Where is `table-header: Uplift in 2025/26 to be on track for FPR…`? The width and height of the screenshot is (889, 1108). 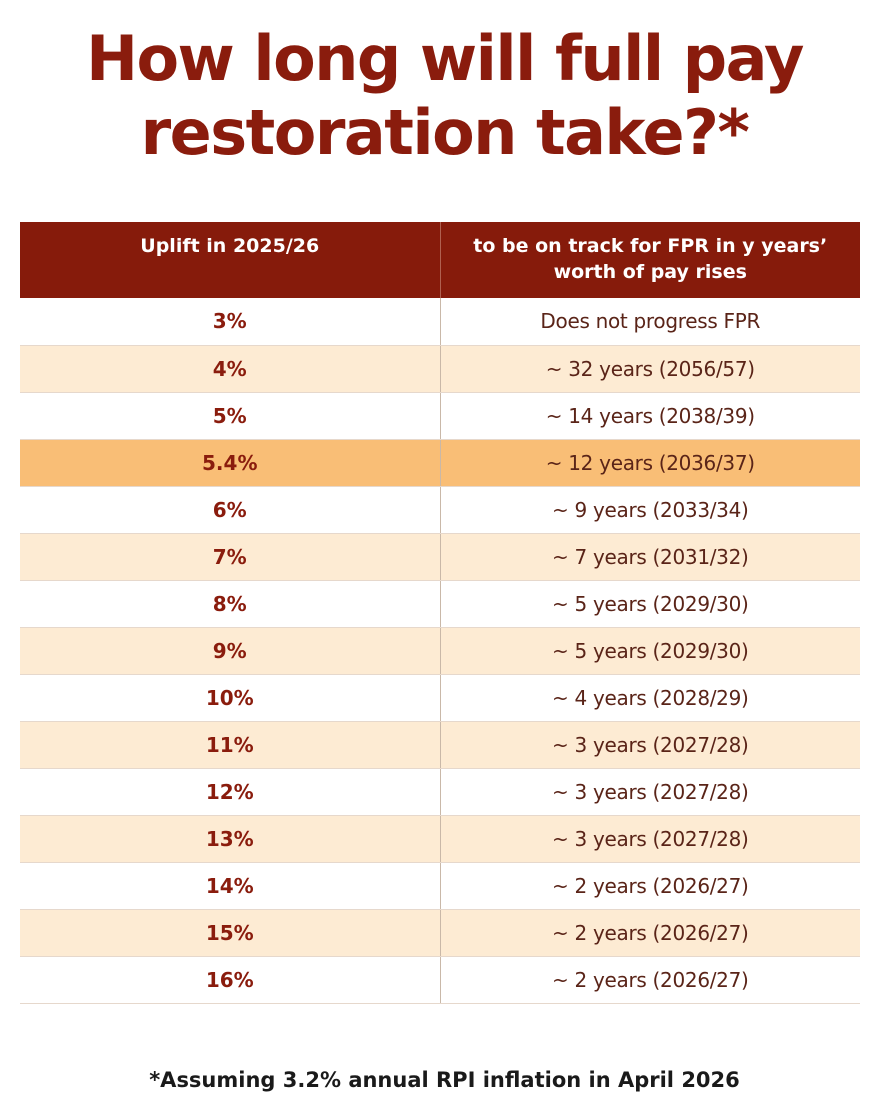
table-header: Uplift in 2025/26 to be on track for FPR… is located at coordinates (440, 260).